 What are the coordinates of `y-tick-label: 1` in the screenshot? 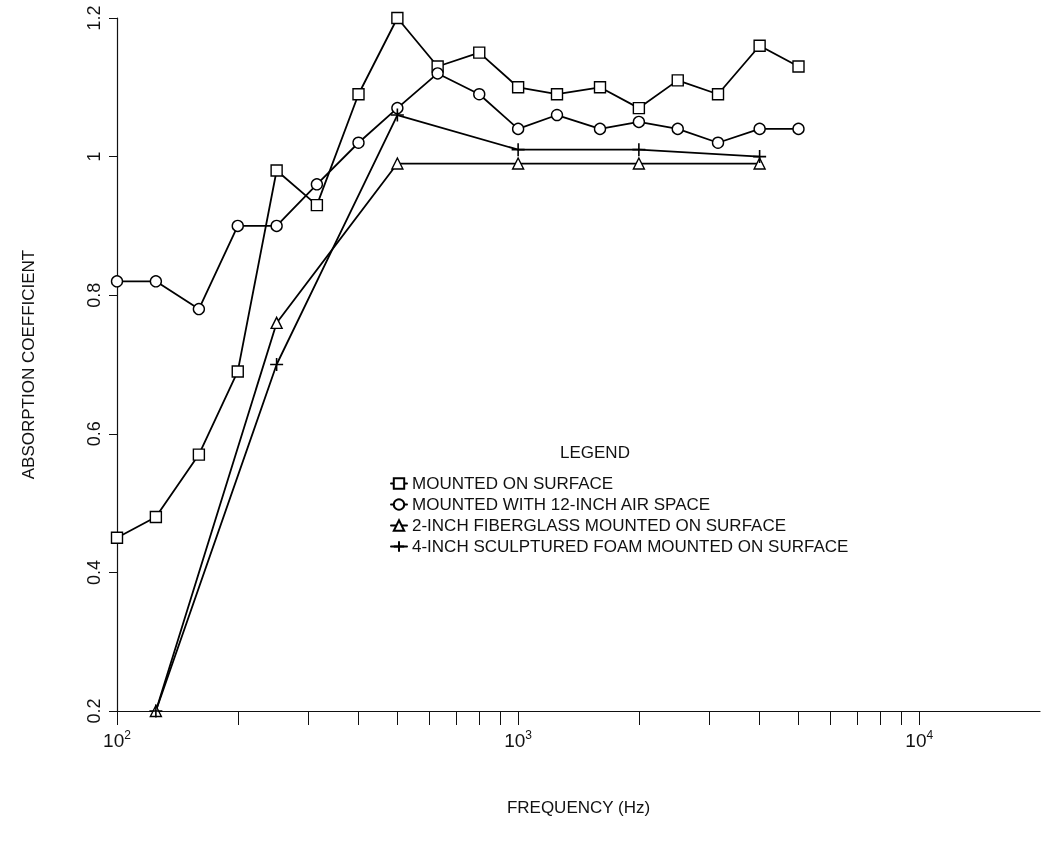 It's located at (94, 156).